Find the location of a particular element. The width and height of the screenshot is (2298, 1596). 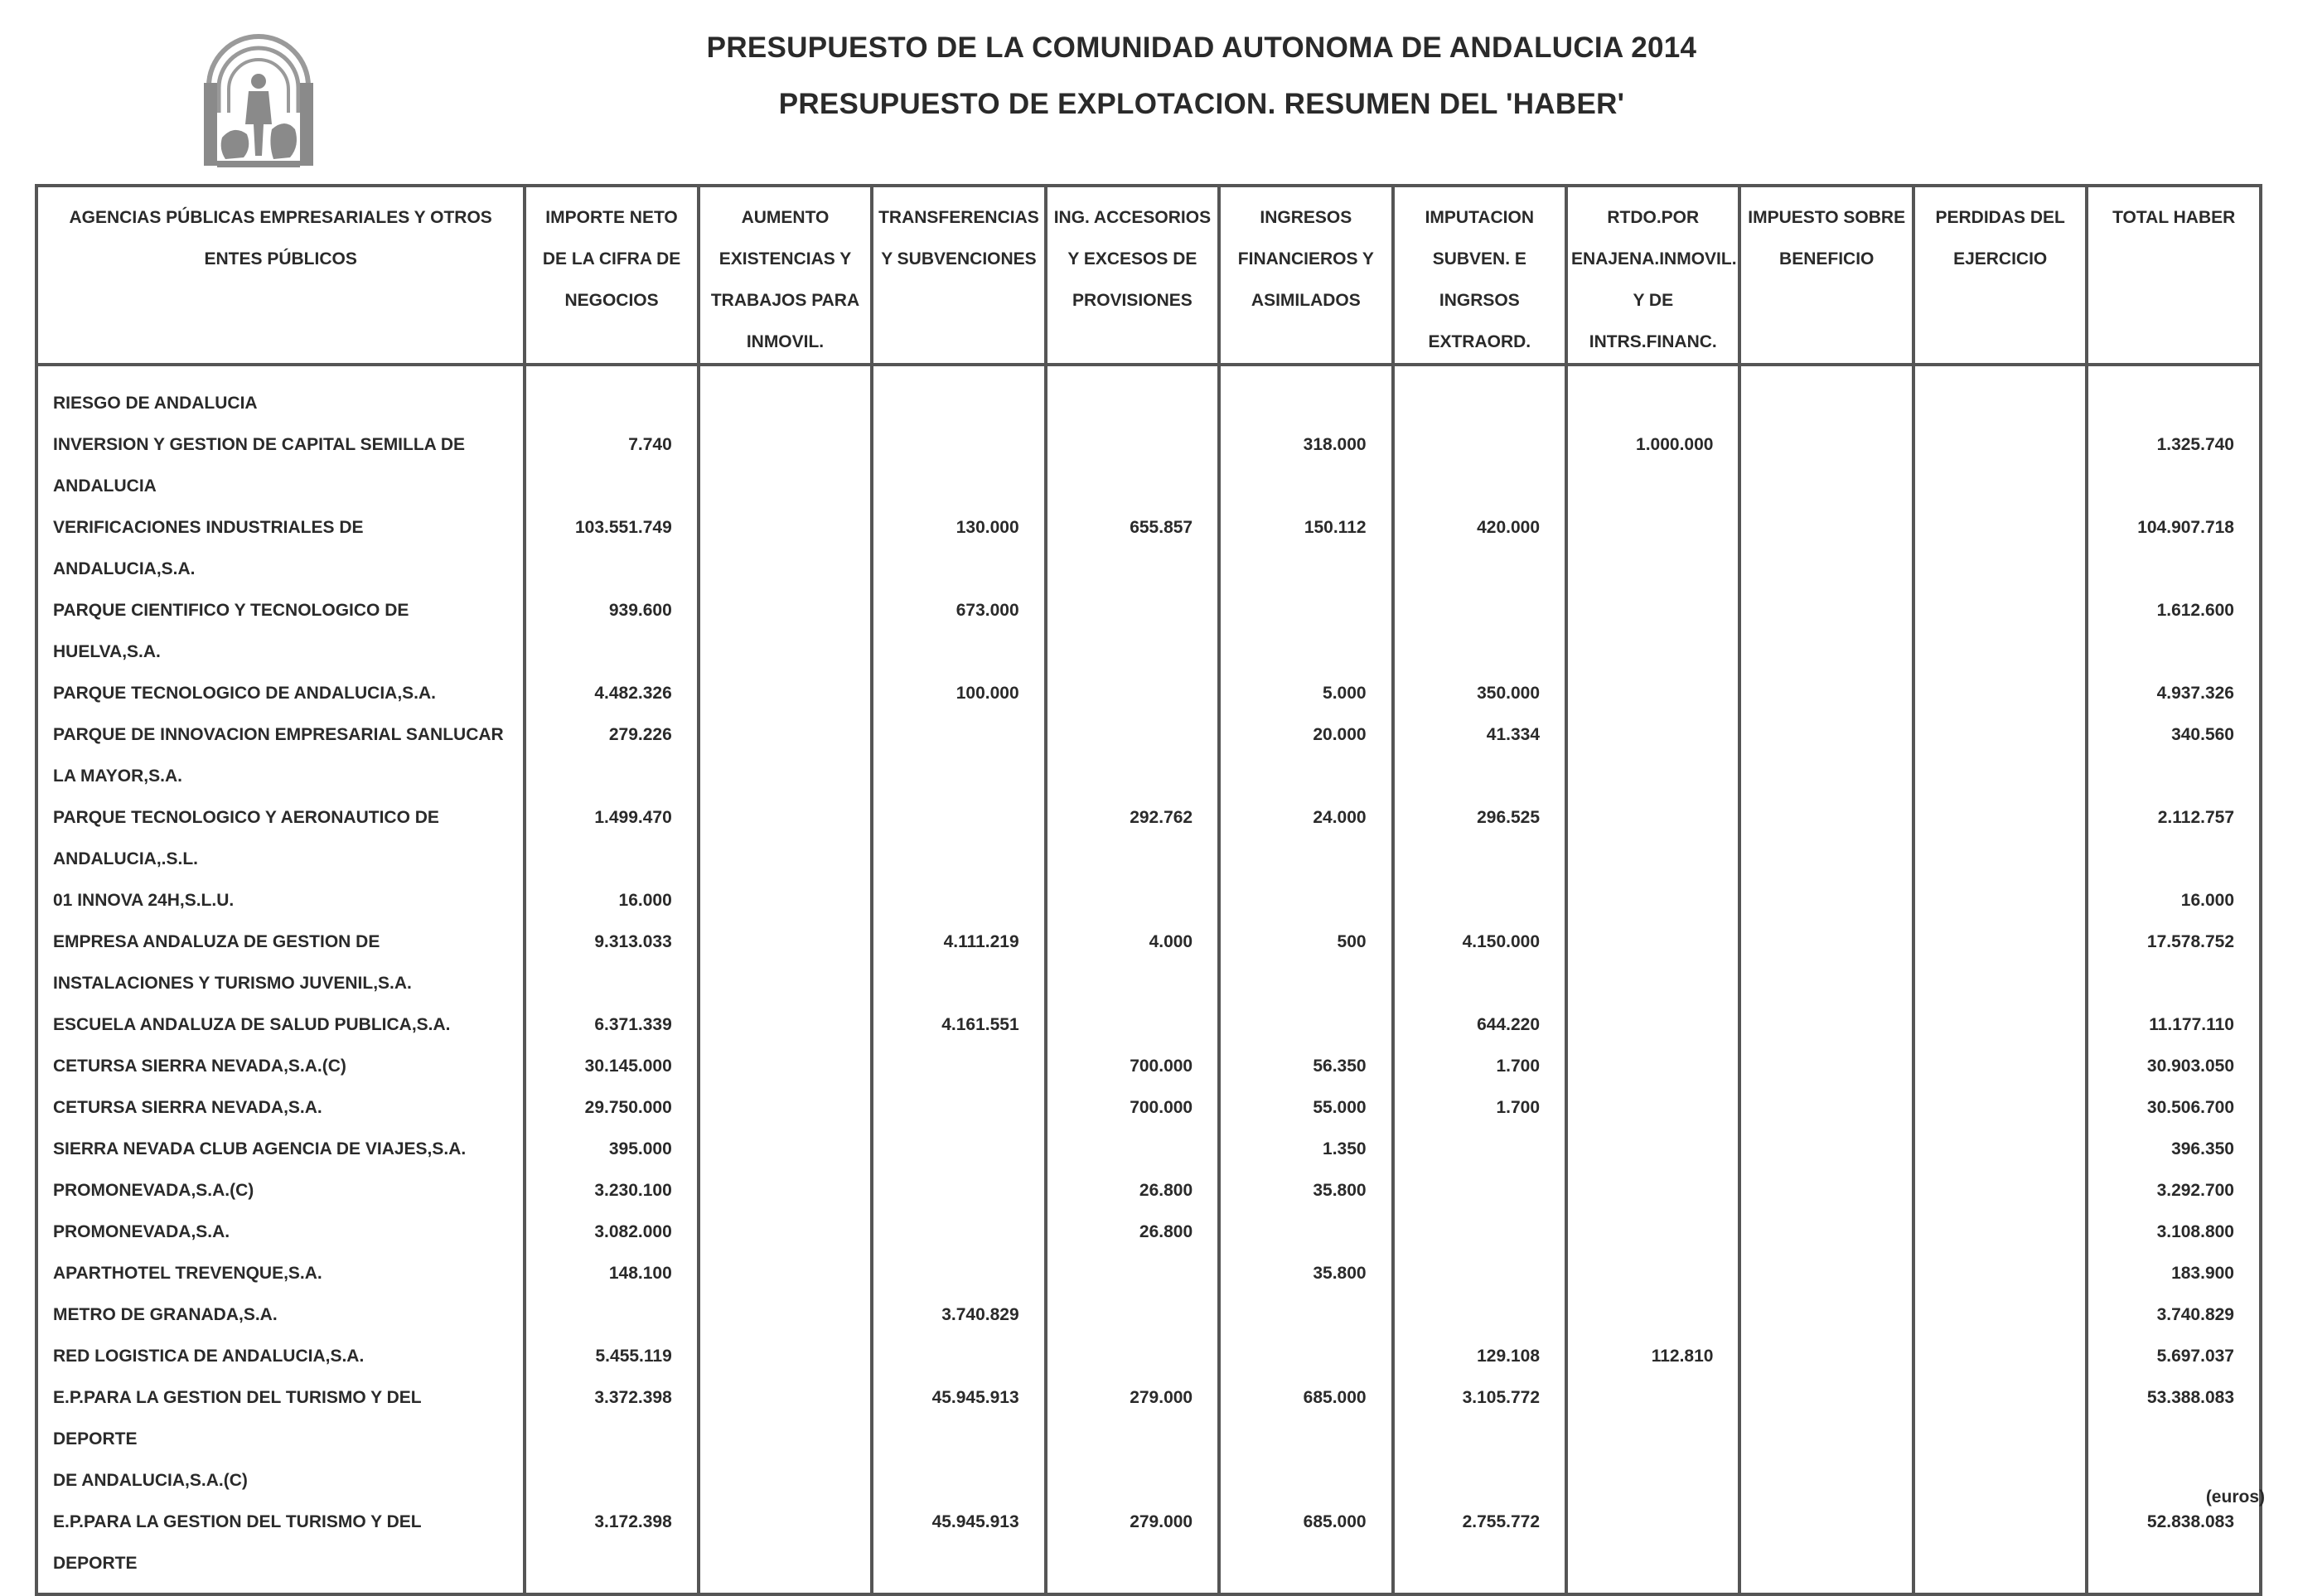

amount-cell: 1.350 is located at coordinates (1306, 1149).